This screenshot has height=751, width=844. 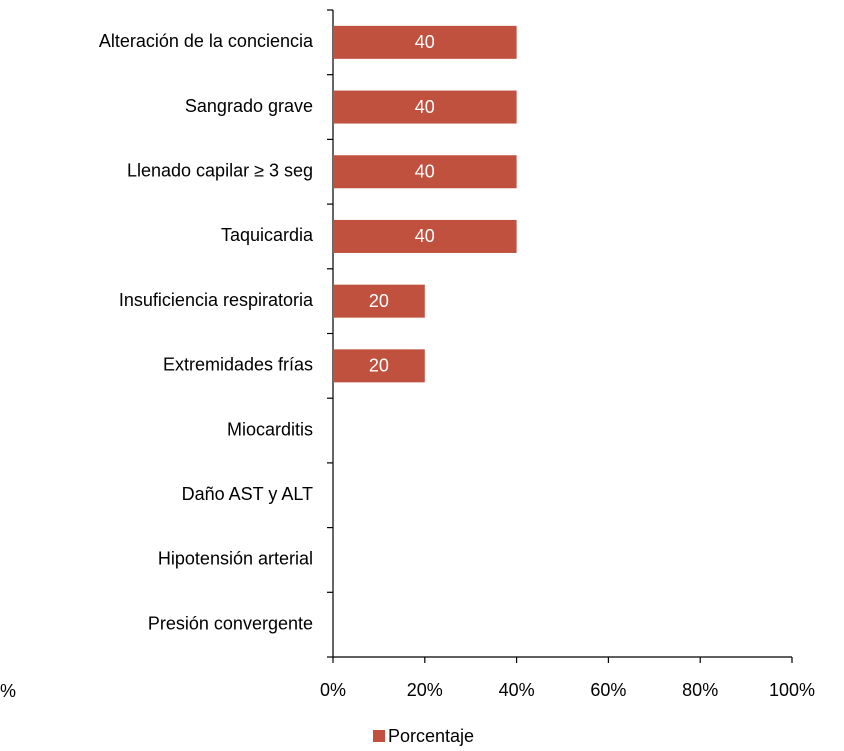 What do you see at coordinates (8, 691) in the screenshot?
I see `stray-label: %` at bounding box center [8, 691].